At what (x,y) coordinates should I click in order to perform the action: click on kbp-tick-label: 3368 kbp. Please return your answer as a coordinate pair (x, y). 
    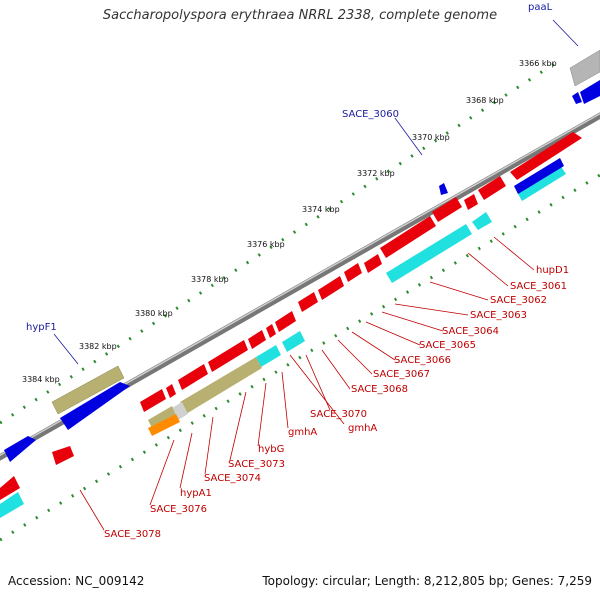
    Looking at the image, I should click on (485, 100).